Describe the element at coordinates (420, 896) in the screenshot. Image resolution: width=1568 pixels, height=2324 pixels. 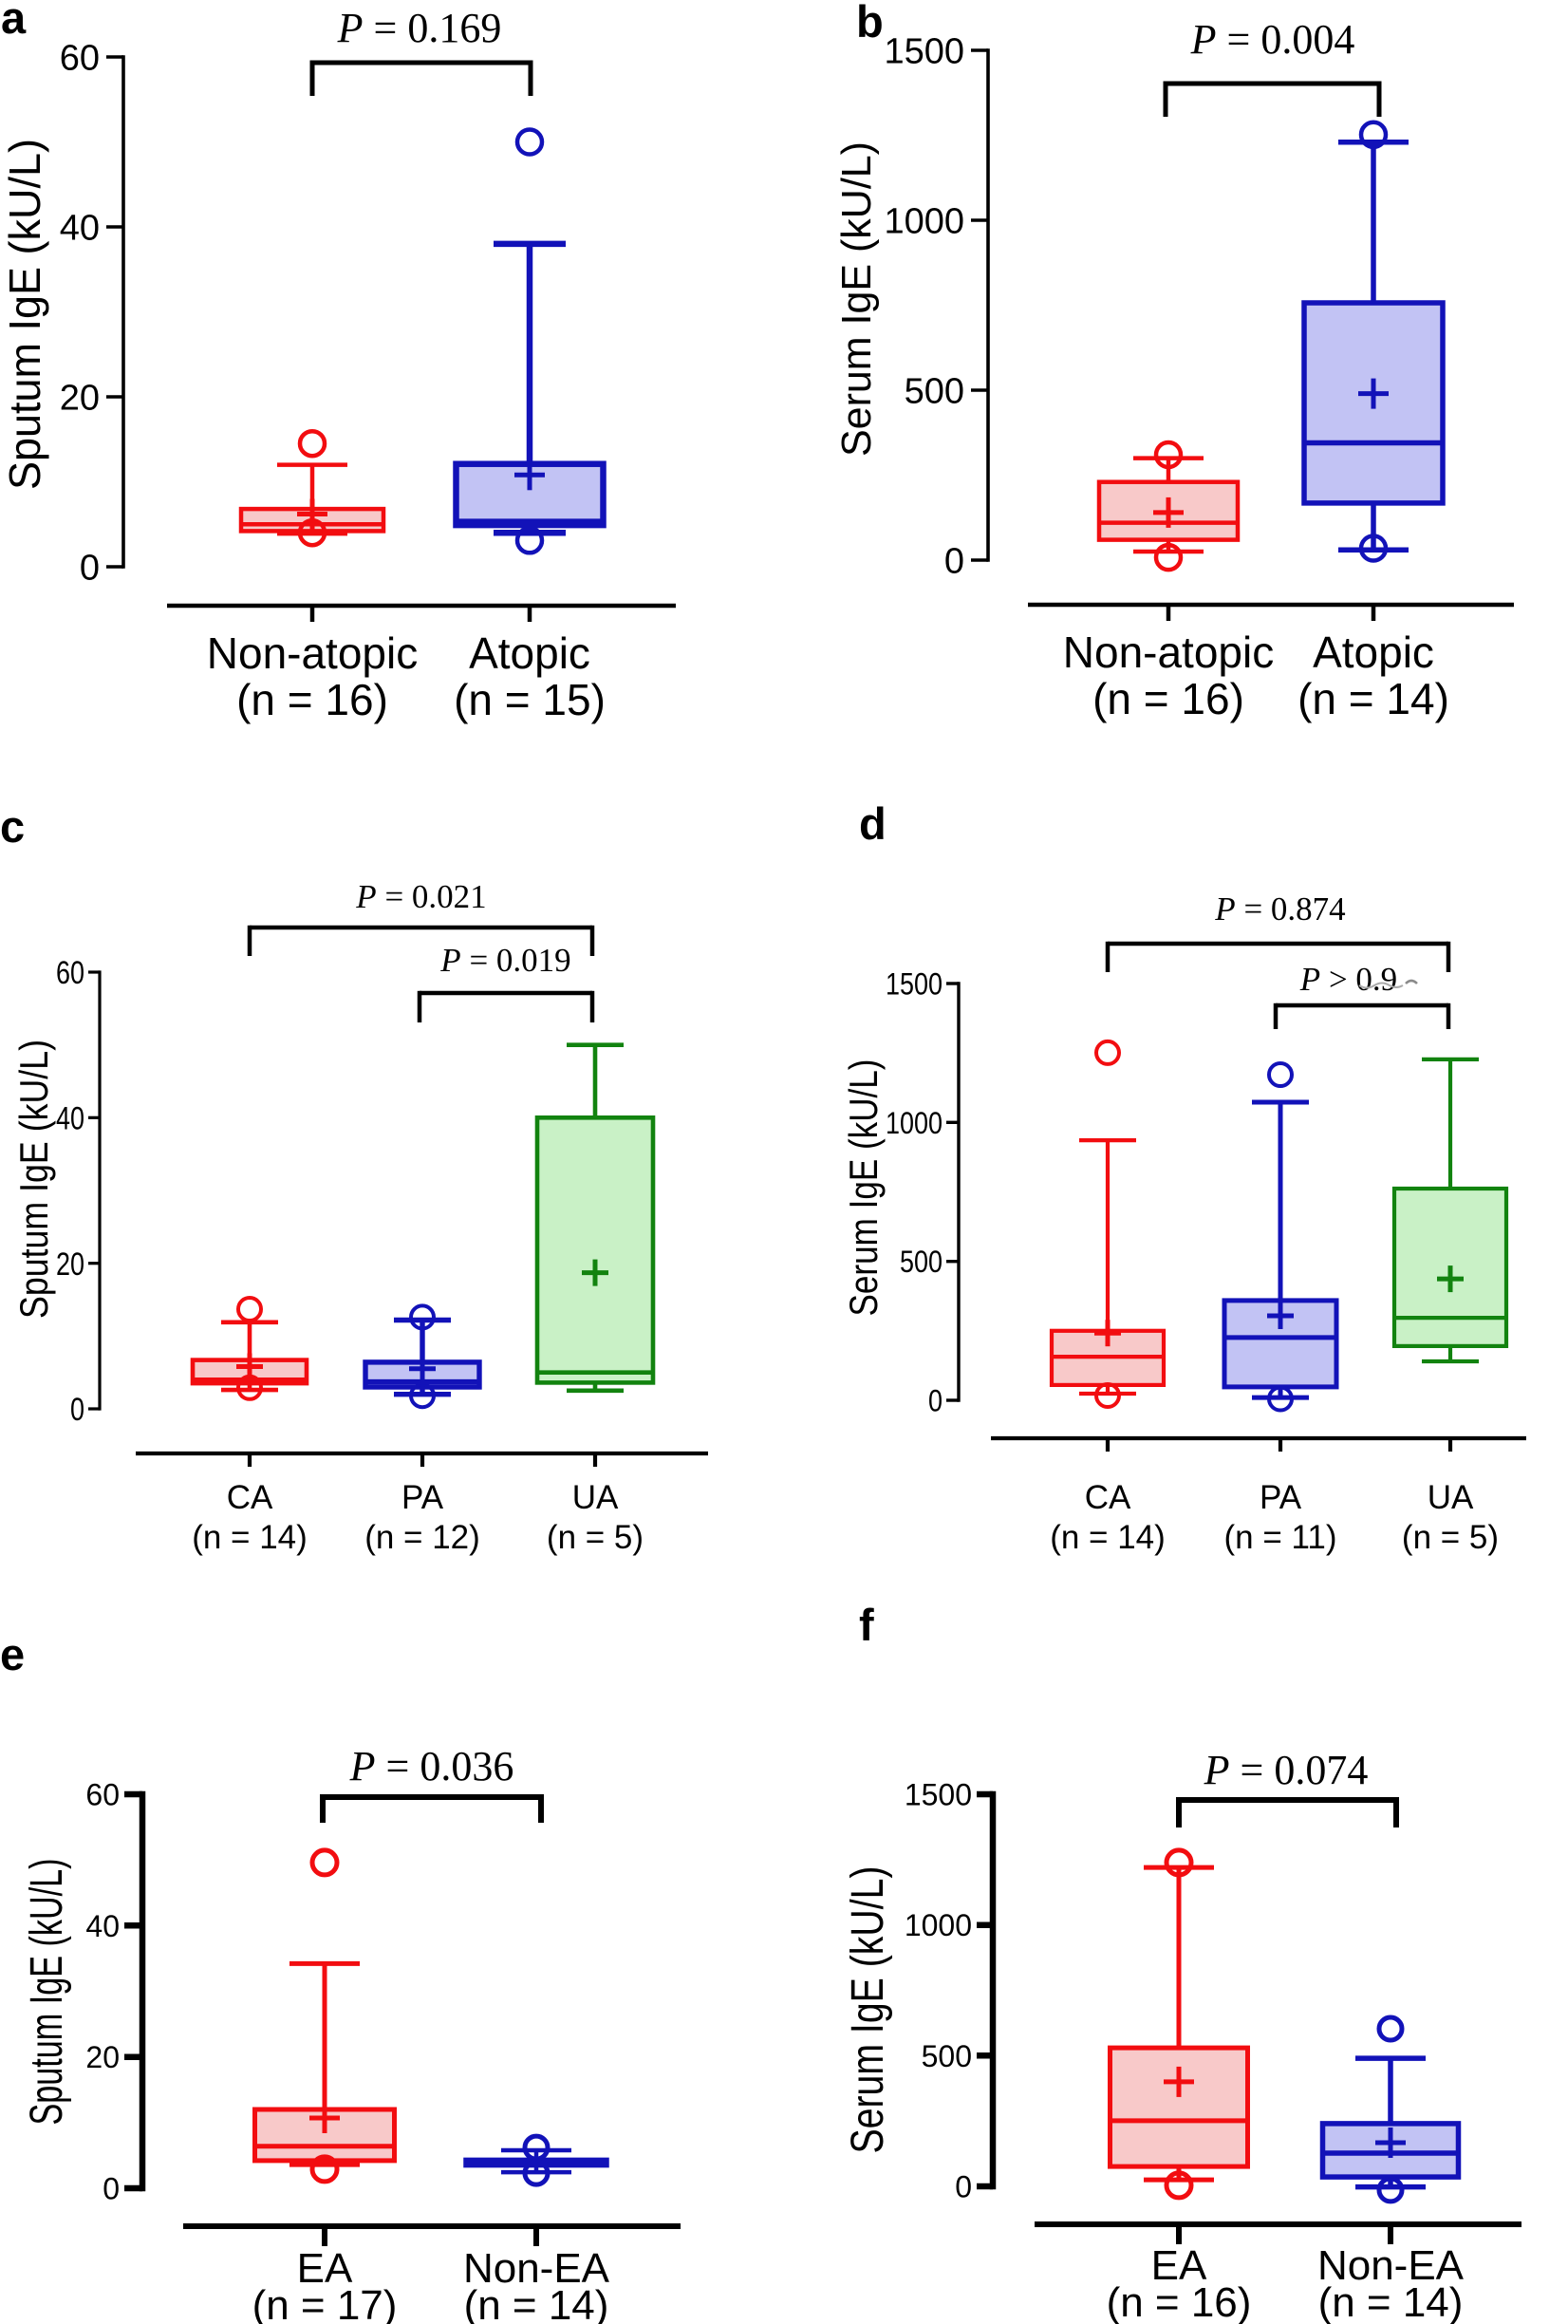
I see `svg-text: P = 0.021` at that location.